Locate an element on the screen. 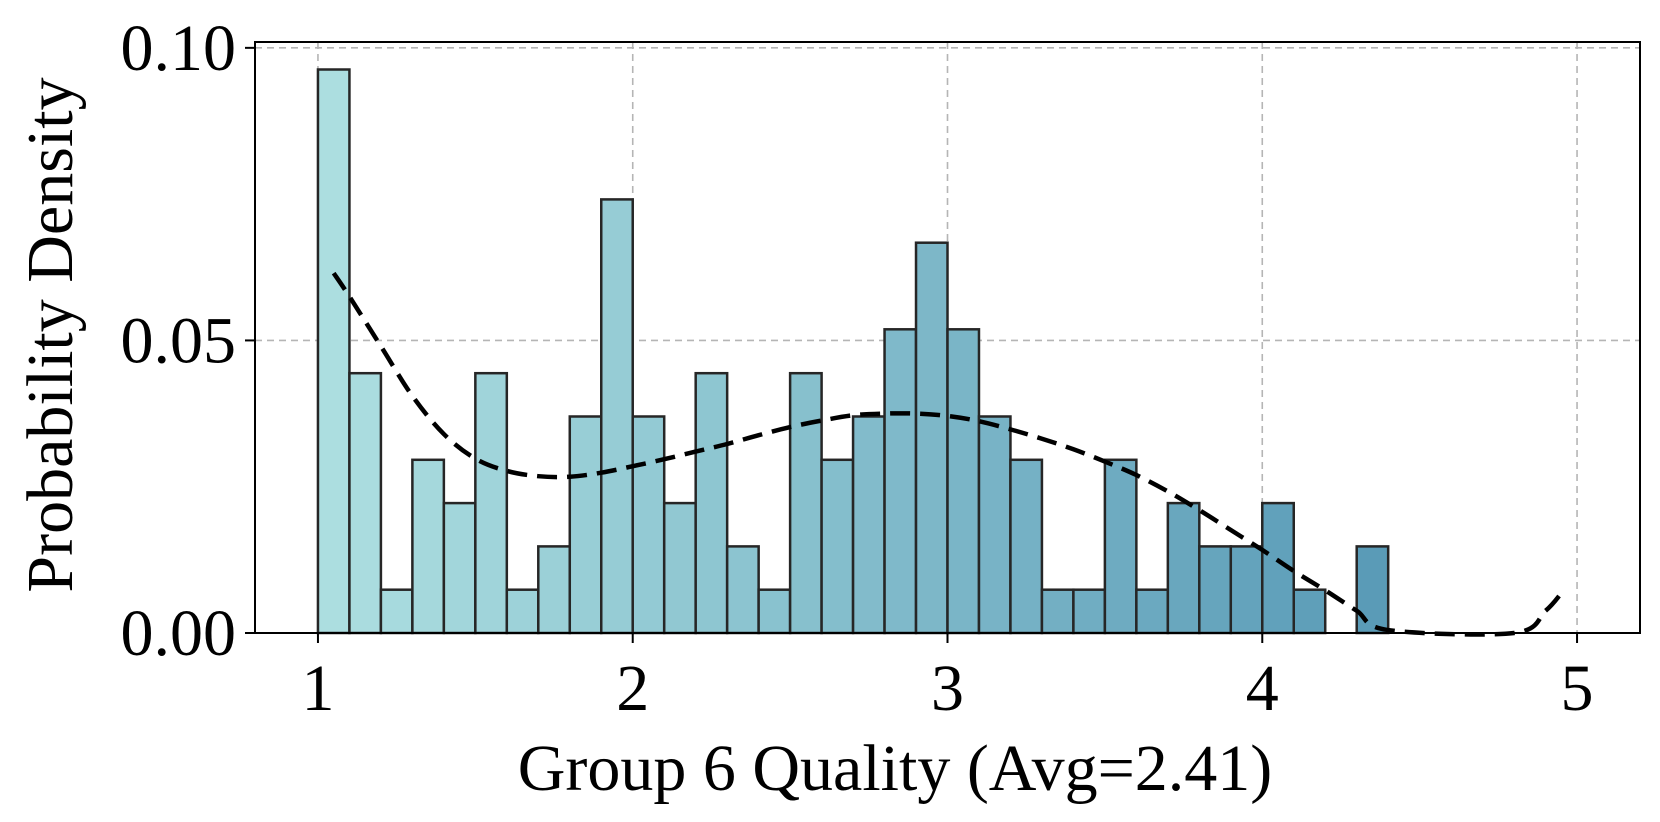  y-tick-label: 0.05 is located at coordinates (179, 340).